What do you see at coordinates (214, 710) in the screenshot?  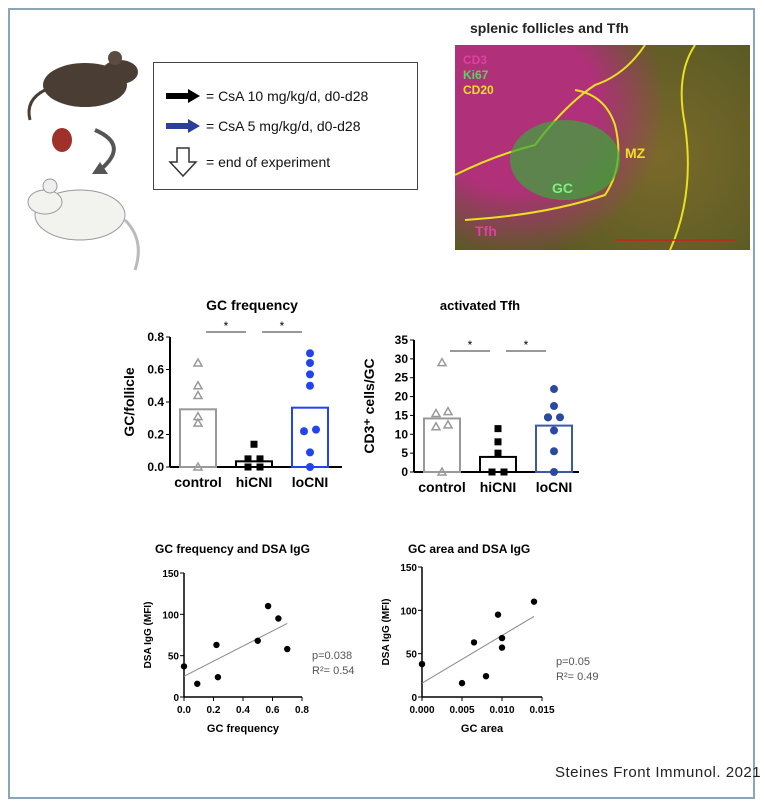 I see `x-tick-label: 0.2` at bounding box center [214, 710].